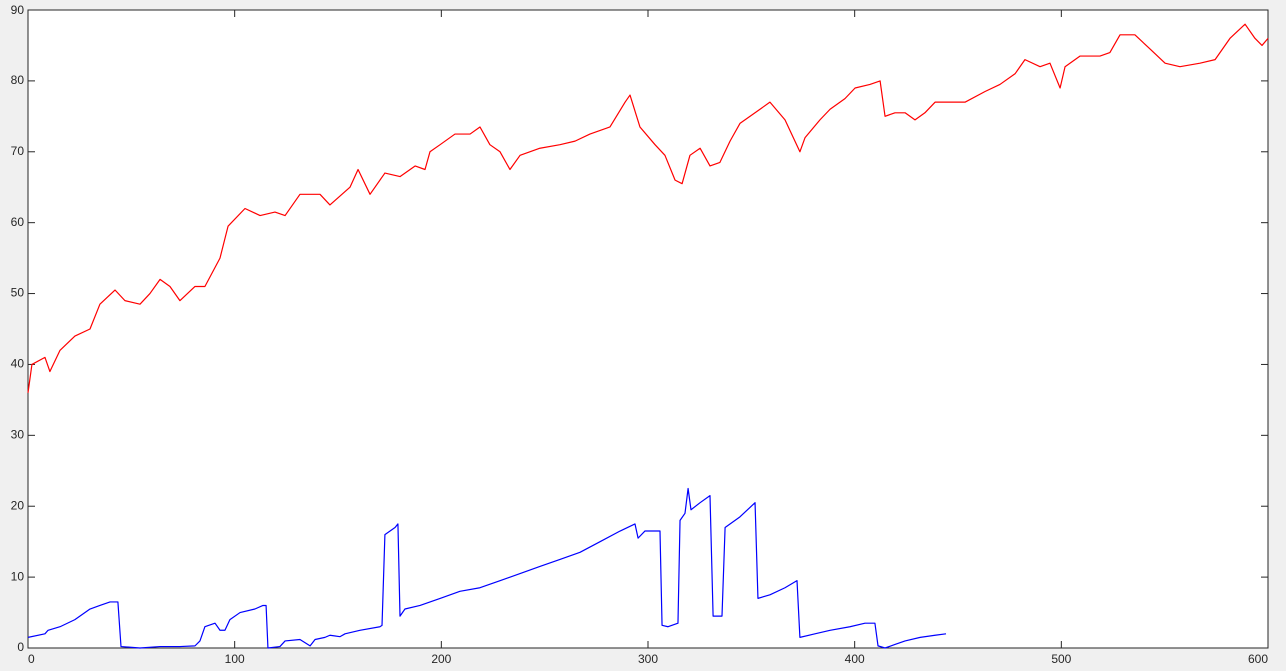  Describe the element at coordinates (1061, 659) in the screenshot. I see `x-tick-label: 500` at that location.